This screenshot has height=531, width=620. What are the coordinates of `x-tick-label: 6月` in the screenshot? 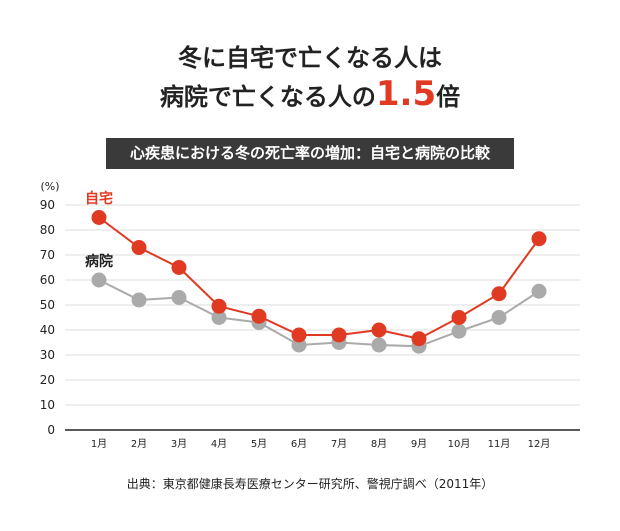 It's located at (299, 444).